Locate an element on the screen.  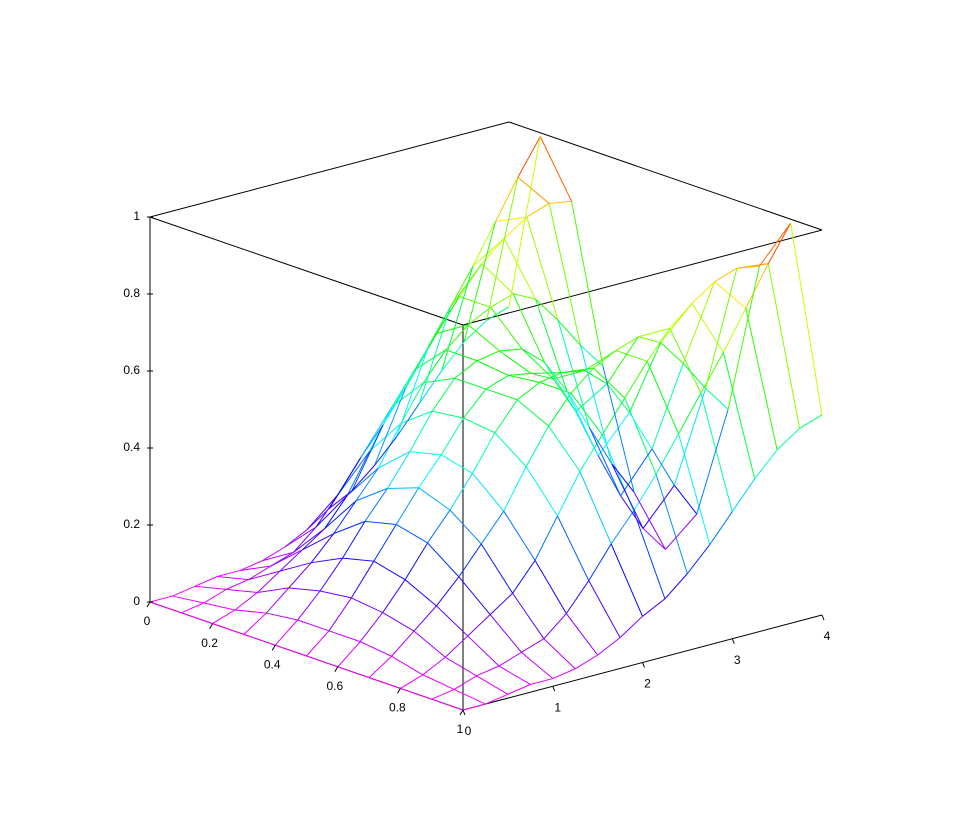
x-tick-label: 0.8 is located at coordinates (397, 708).